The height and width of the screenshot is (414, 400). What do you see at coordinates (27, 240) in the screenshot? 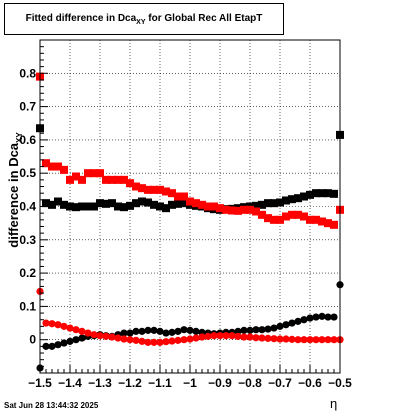
I see `y-tick-label: 0.3` at bounding box center [27, 240].